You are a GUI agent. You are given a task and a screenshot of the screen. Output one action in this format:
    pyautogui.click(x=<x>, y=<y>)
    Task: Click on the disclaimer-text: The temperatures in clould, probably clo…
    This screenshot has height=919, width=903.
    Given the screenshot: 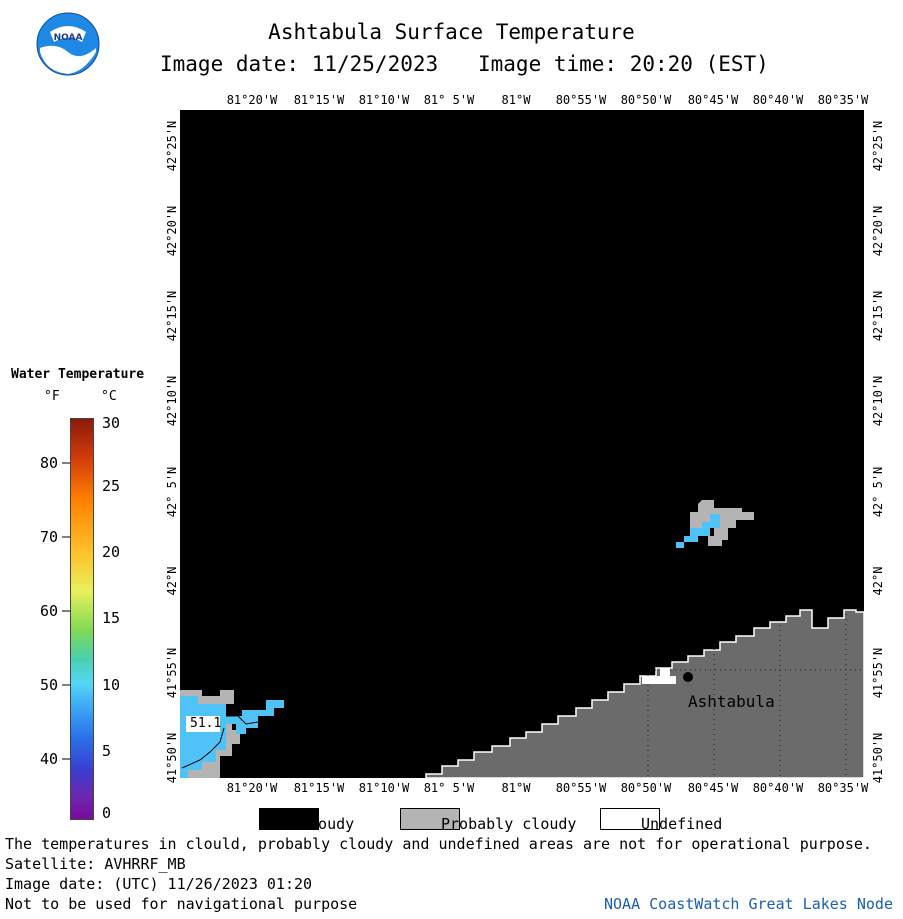 What is the action you would take?
    pyautogui.click(x=438, y=844)
    